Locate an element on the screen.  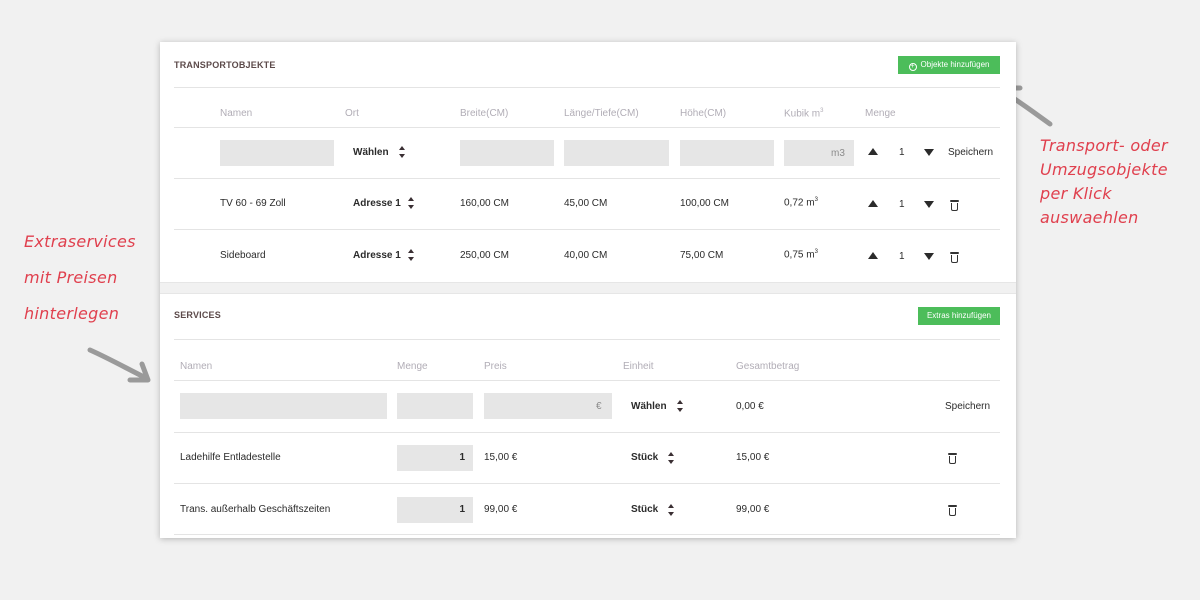
col-header-kubik-sup: 3 is located at coordinates (822, 111).